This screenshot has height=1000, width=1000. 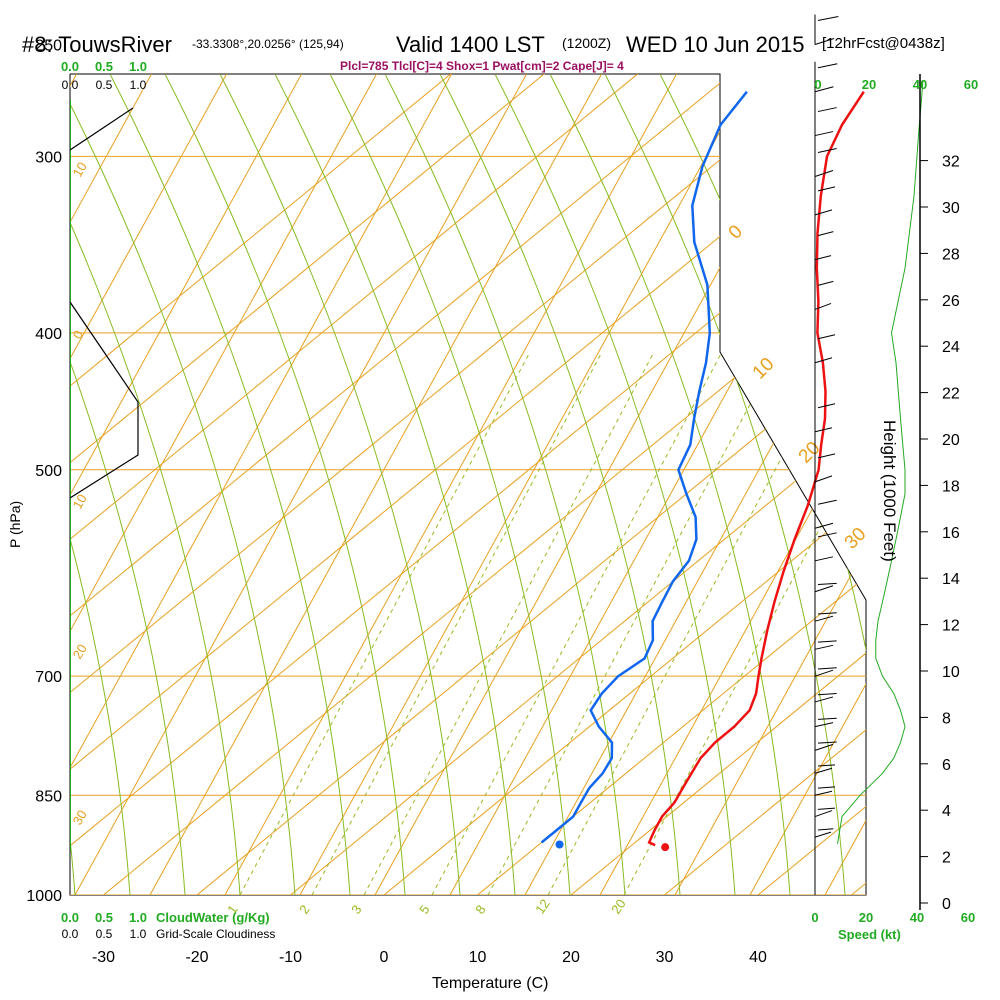 I want to click on valid-zulu: (1200Z), so click(x=586, y=43).